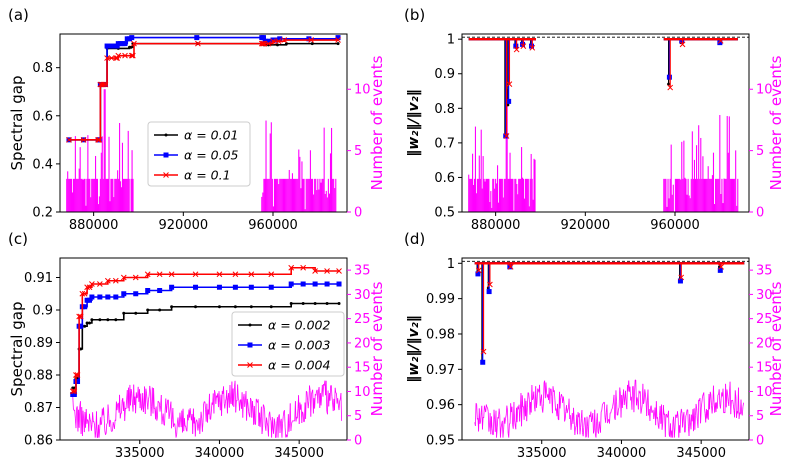 This screenshot has height=462, width=789. What do you see at coordinates (94, 225) in the screenshot?
I see `x-tick-label: 880000` at bounding box center [94, 225].